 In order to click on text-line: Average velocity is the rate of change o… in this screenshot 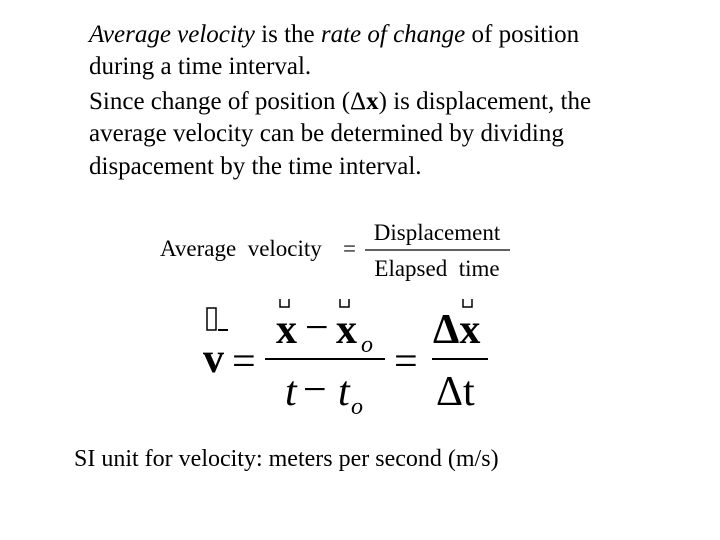, I will do `click(334, 35)`.